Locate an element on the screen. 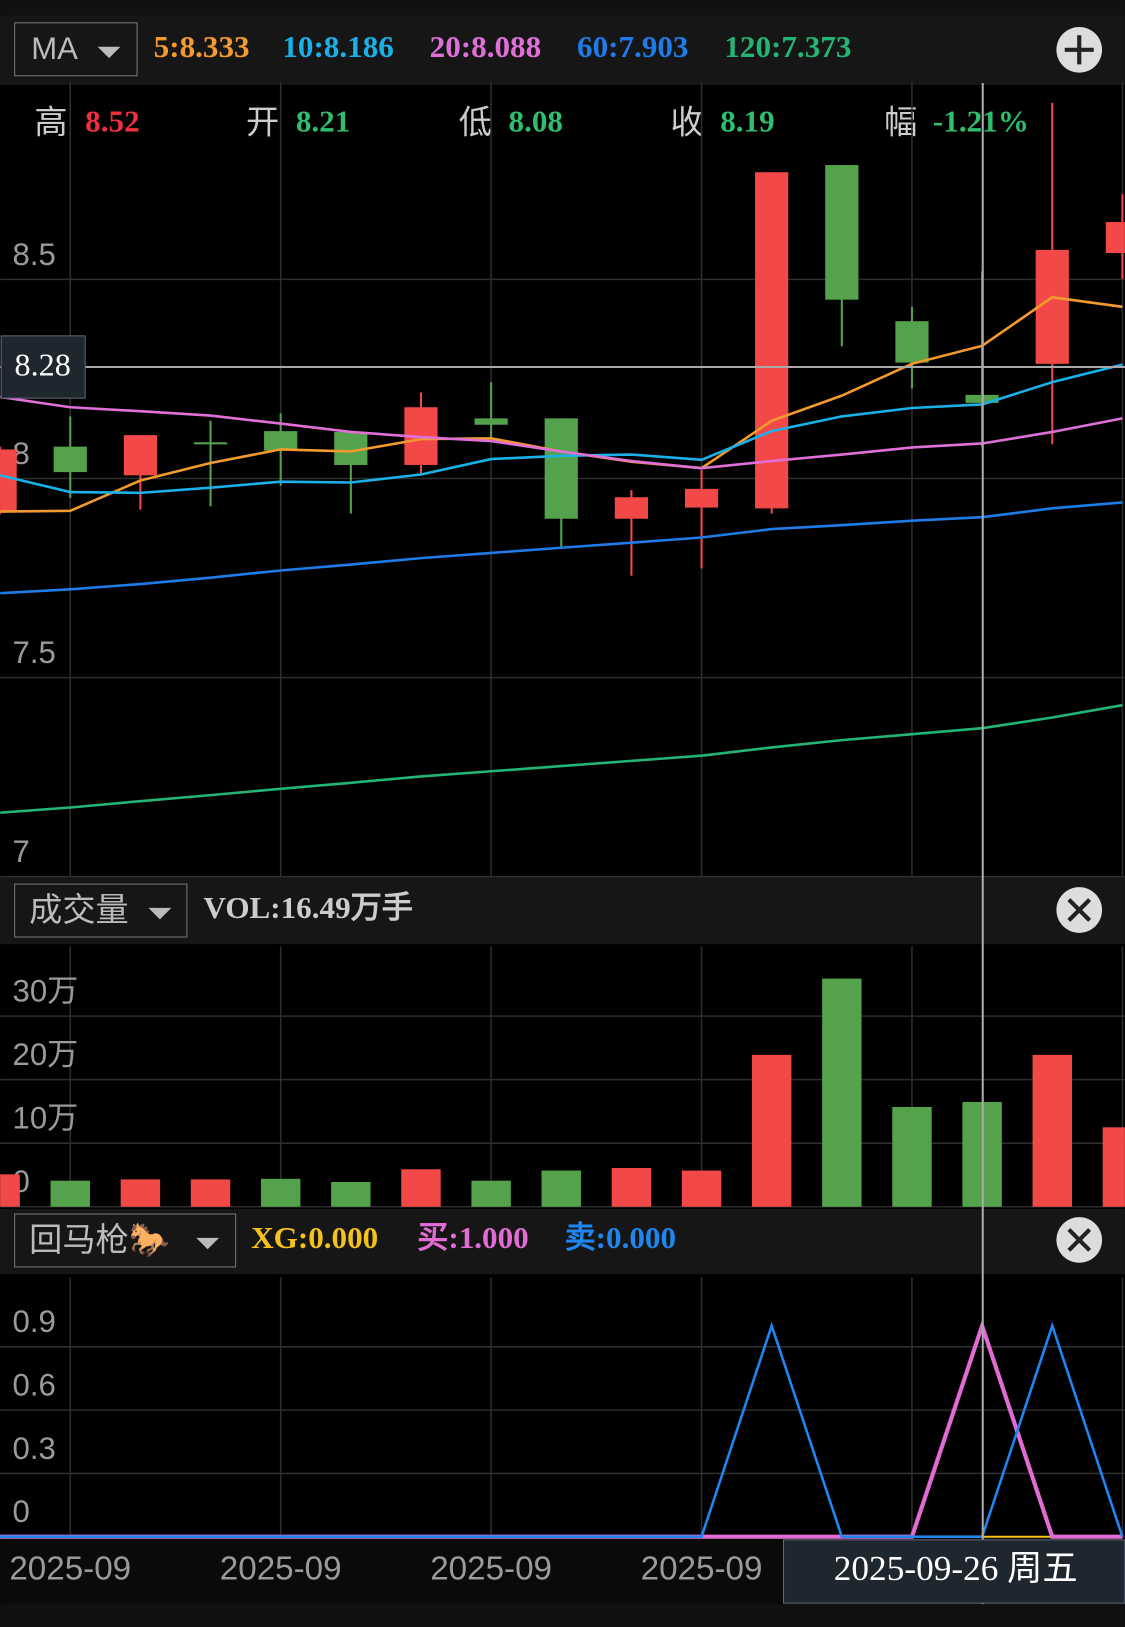  plus-icon is located at coordinates (1079, 50).